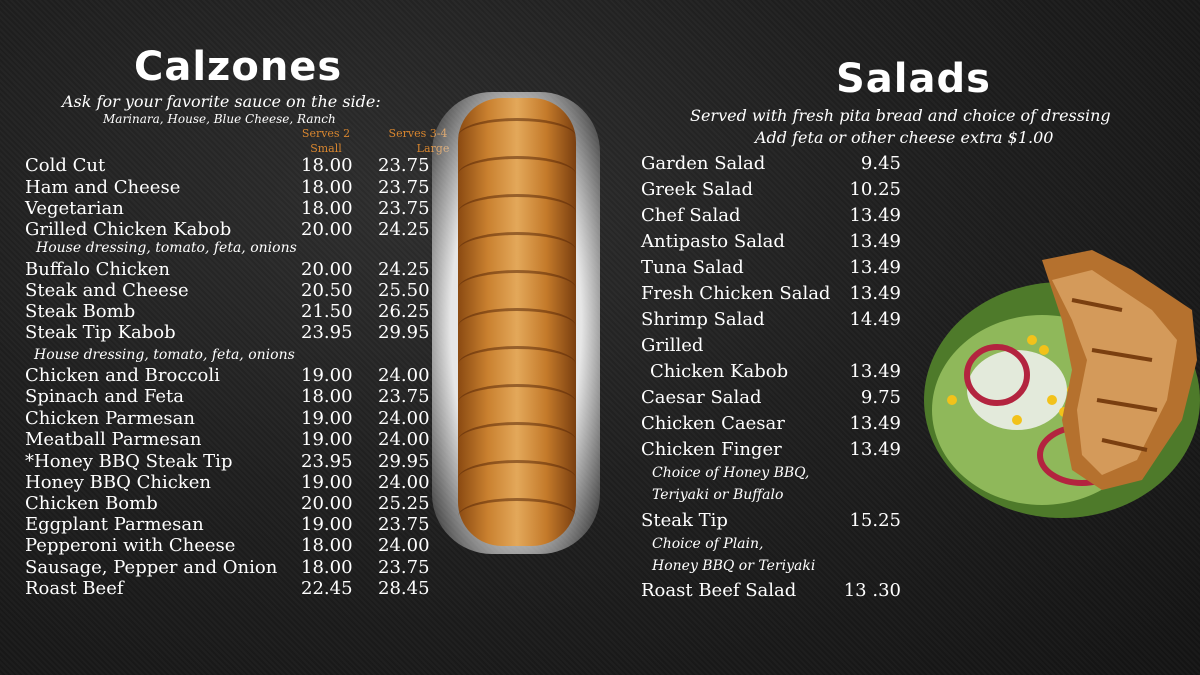 The width and height of the screenshot is (1200, 675). What do you see at coordinates (517, 322) in the screenshot?
I see `calzone-image` at bounding box center [517, 322].